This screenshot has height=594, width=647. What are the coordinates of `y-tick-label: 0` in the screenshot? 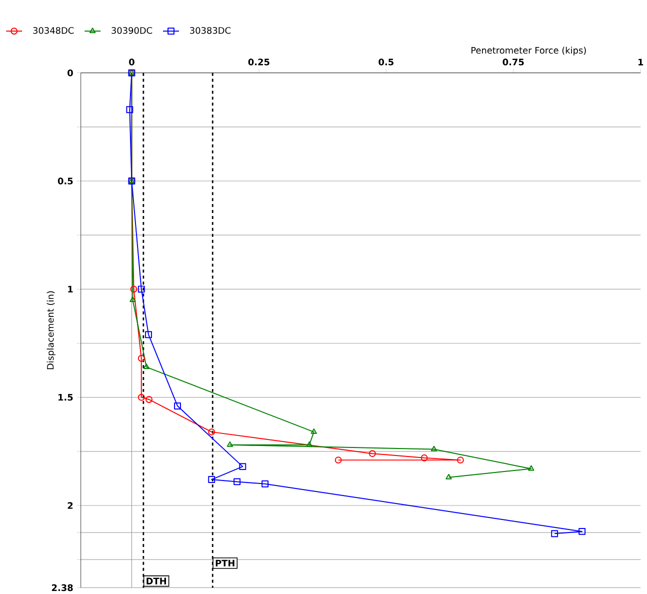 It's located at (70, 72).